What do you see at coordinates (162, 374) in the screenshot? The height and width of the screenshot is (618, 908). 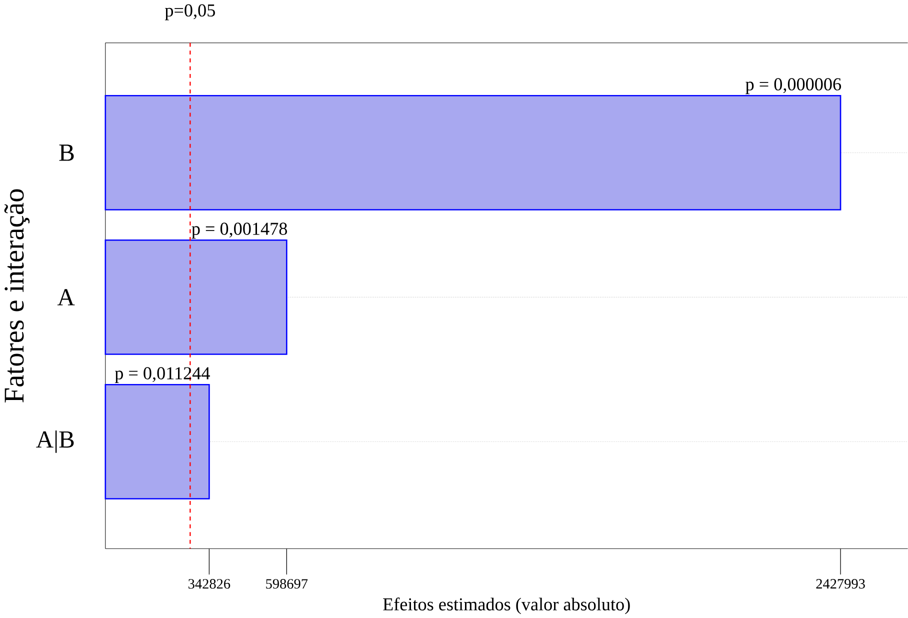 I see `annotation: p = 0,011244` at bounding box center [162, 374].